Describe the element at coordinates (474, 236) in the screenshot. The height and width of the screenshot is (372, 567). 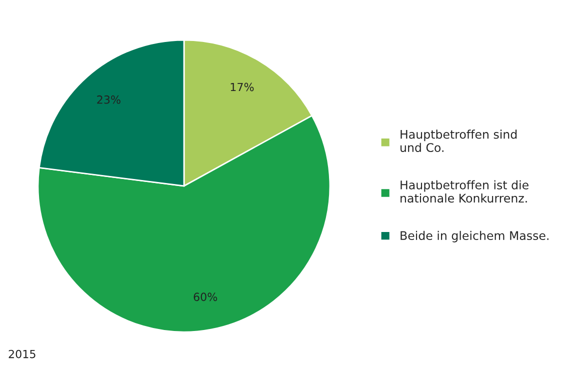
I see `legend-label: Beide in gleichem Masse.` at that location.